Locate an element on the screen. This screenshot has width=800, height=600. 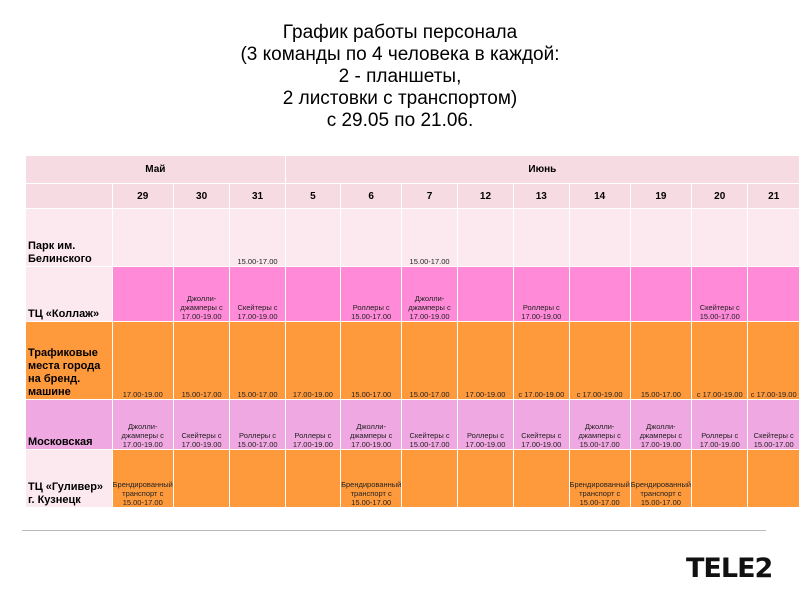
day-header: 21 is located at coordinates (773, 196).